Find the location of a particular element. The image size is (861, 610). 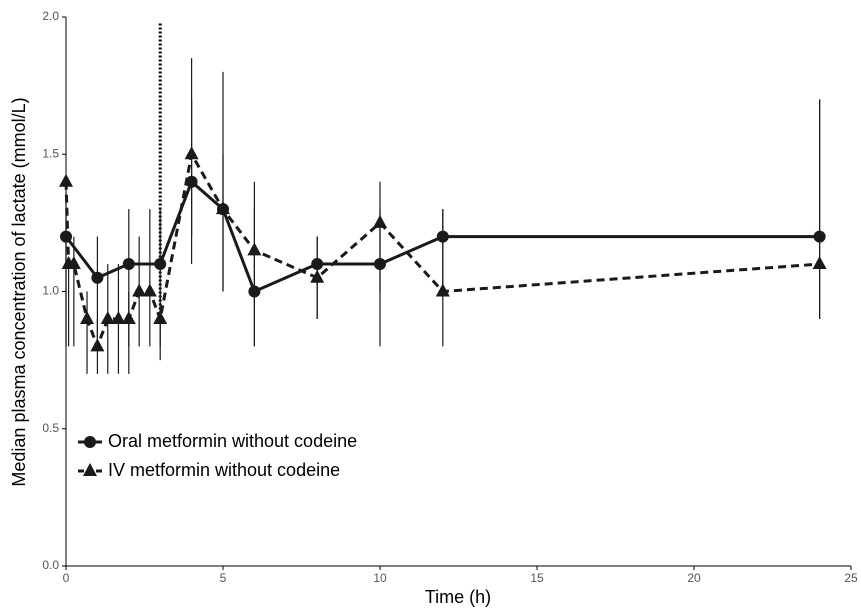

x-tick-label: 10 is located at coordinates (380, 578).